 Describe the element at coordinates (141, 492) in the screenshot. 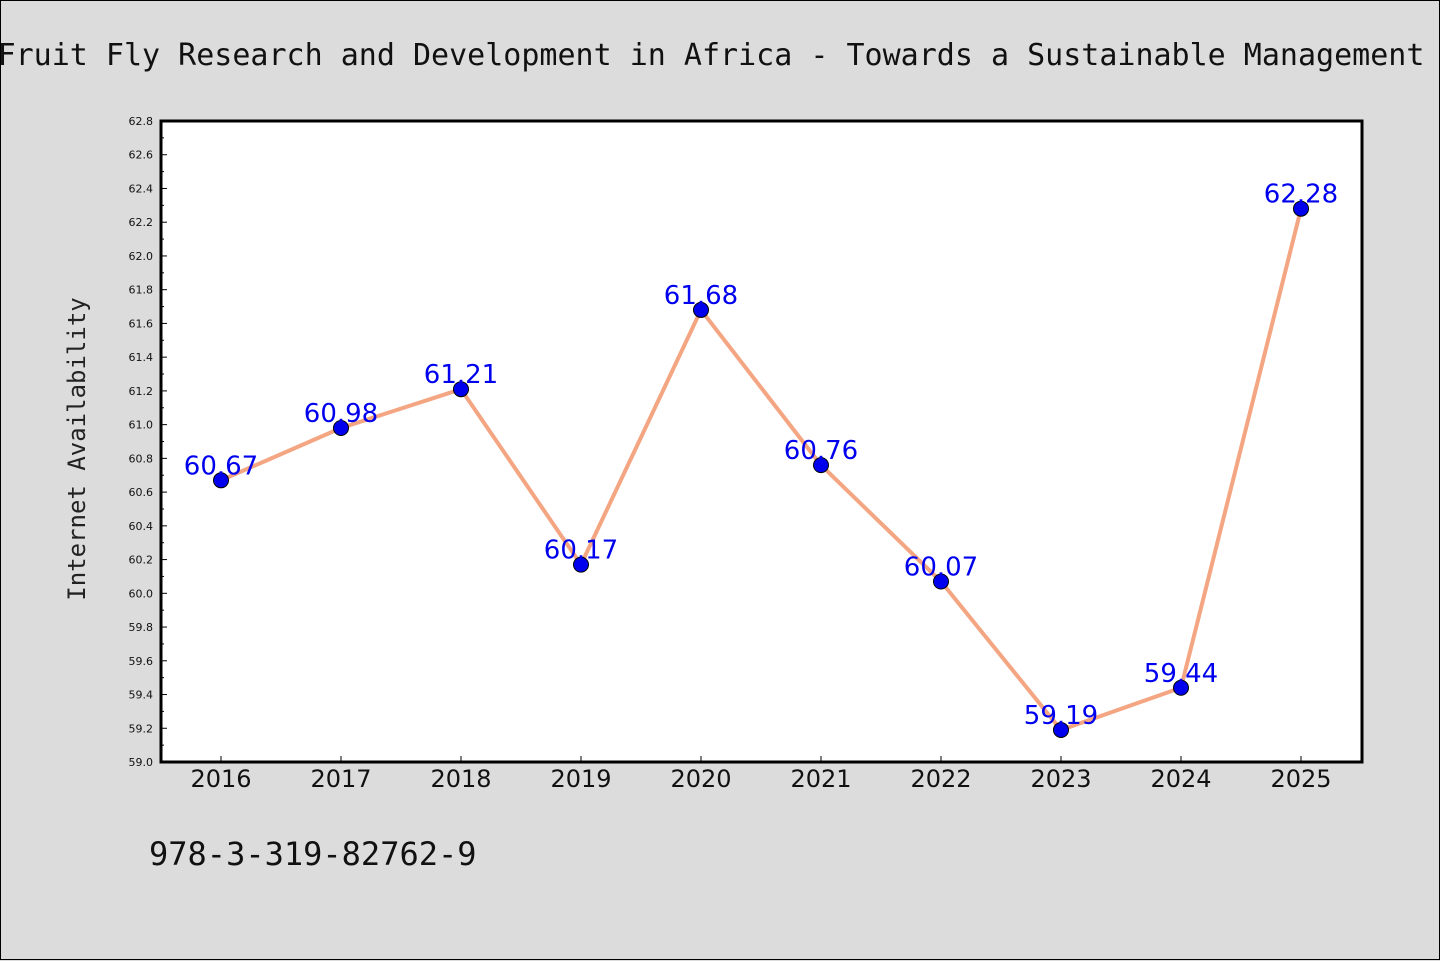

I see `y-tick-label: 60.6` at that location.